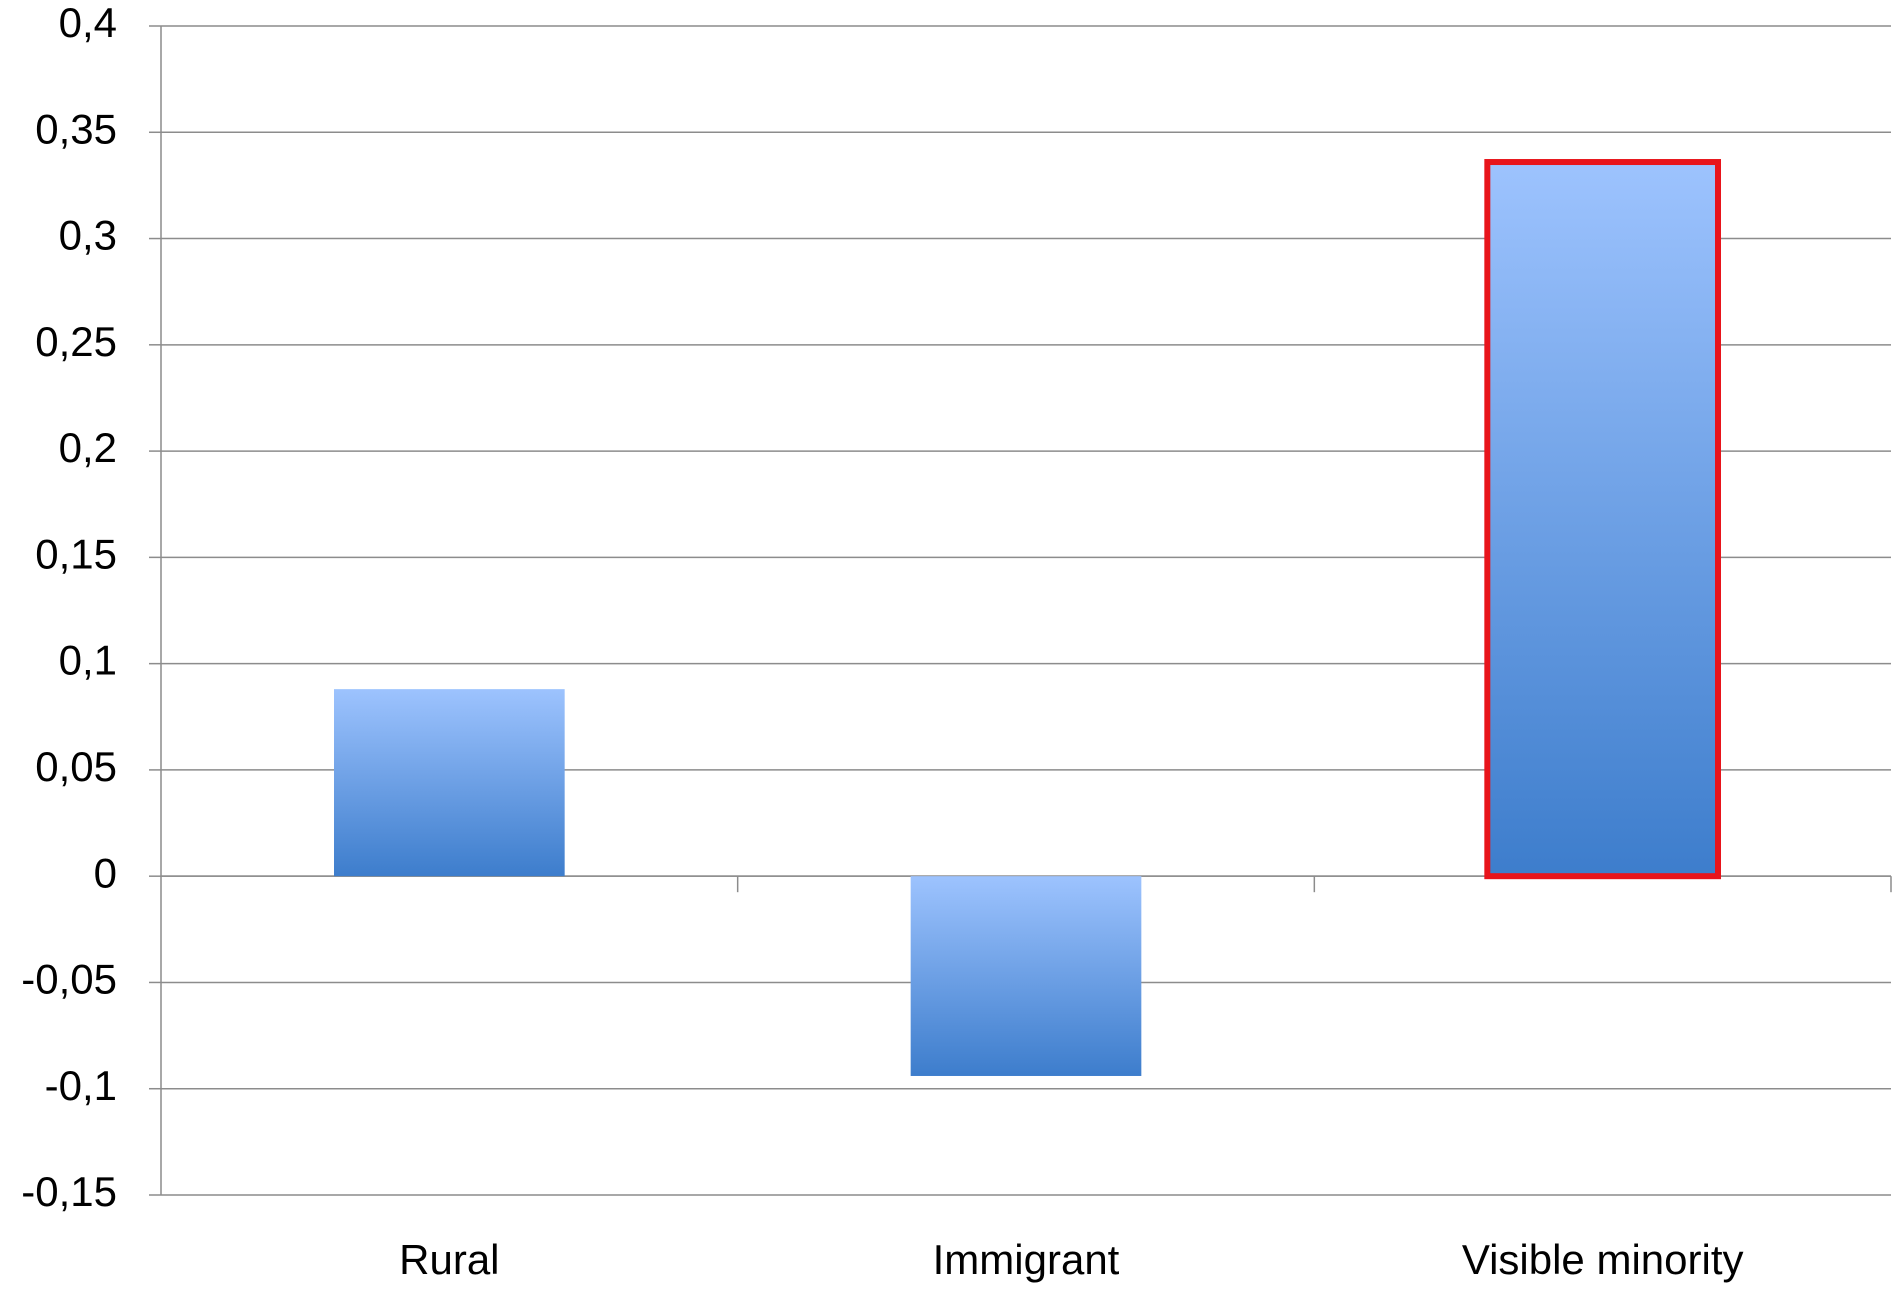 The height and width of the screenshot is (1300, 1895). Describe the element at coordinates (88, 447) in the screenshot. I see `y-tick-label: 0,2` at that location.